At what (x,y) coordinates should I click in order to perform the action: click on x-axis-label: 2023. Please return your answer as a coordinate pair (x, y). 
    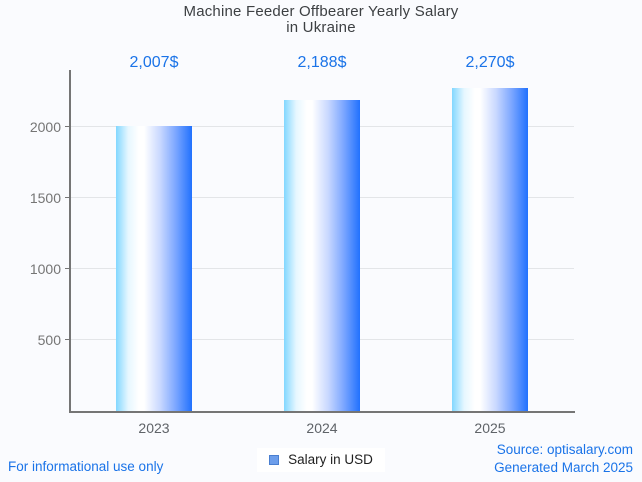
    Looking at the image, I should click on (154, 428).